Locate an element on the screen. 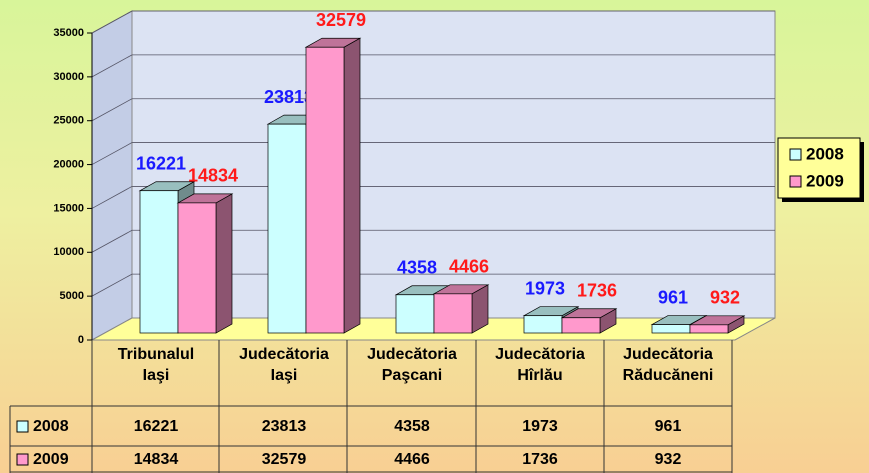 The image size is (869, 473). value-label: 961 is located at coordinates (673, 297).